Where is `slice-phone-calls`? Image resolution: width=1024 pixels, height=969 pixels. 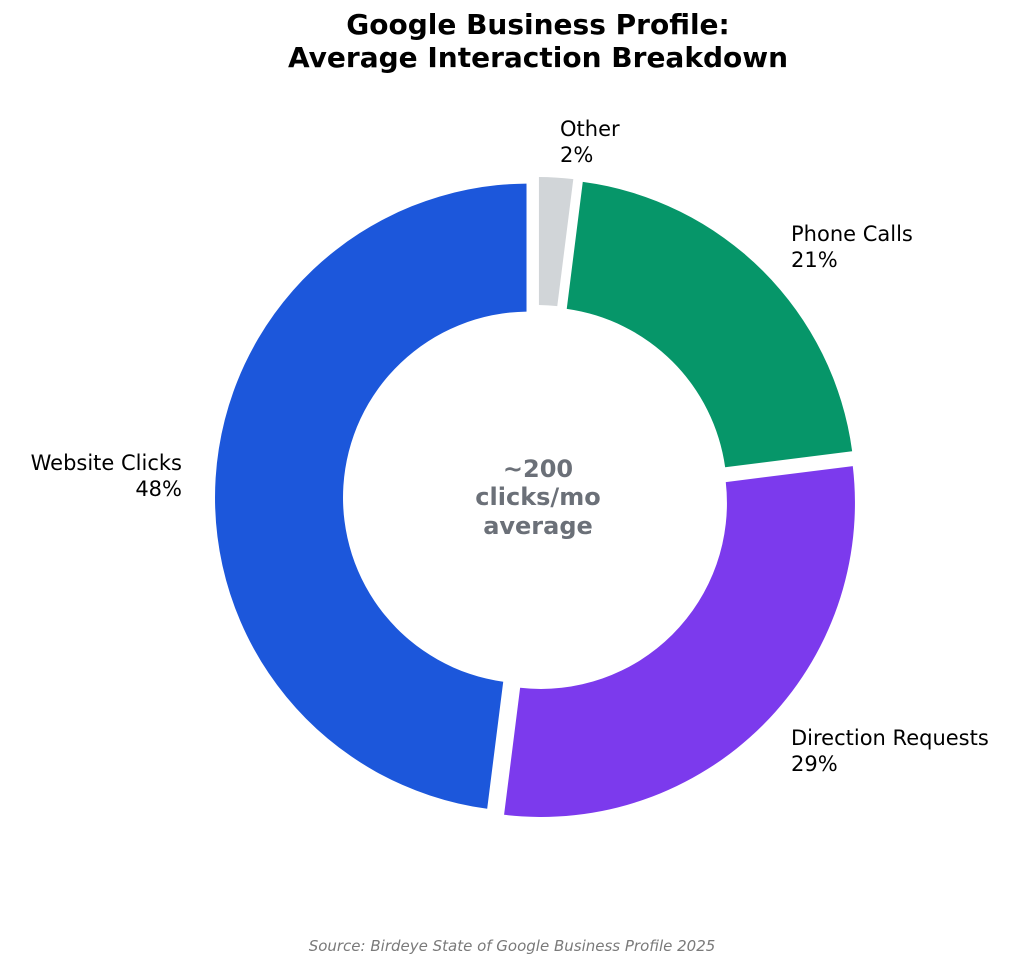 slice-phone-calls is located at coordinates (709, 324).